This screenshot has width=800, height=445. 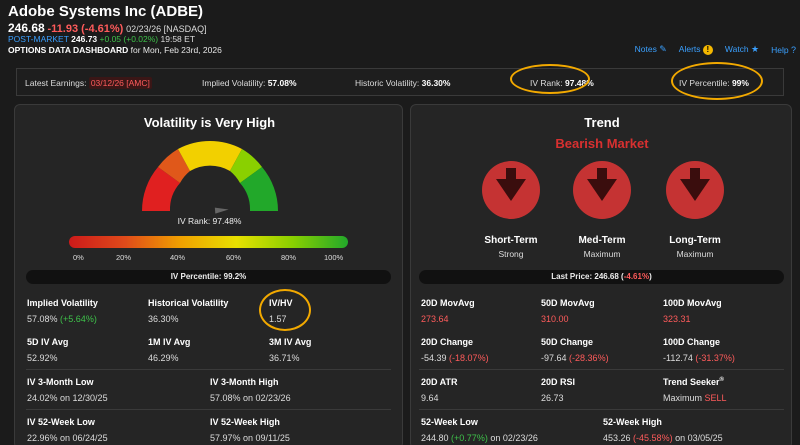 What do you see at coordinates (436, 83) in the screenshot?
I see `hv-value: 36.30%` at bounding box center [436, 83].